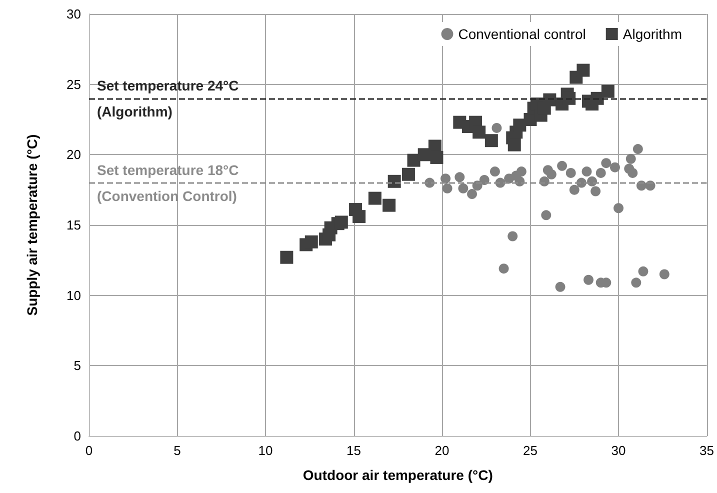  What do you see at coordinates (353, 450) in the screenshot?
I see `x-tick-label: 15` at bounding box center [353, 450].